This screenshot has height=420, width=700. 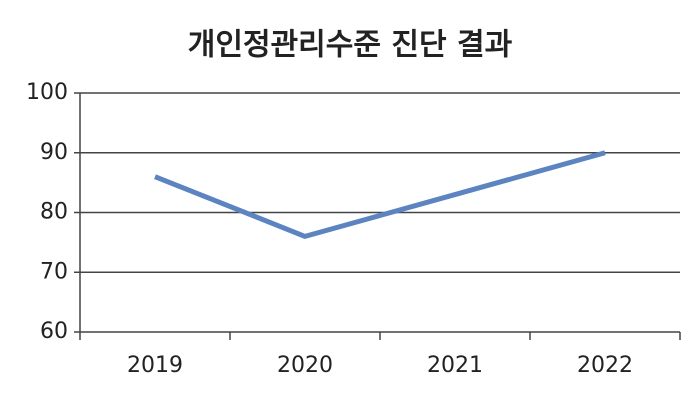 What do you see at coordinates (54, 331) in the screenshot?
I see `y-tick-label: 60` at bounding box center [54, 331].